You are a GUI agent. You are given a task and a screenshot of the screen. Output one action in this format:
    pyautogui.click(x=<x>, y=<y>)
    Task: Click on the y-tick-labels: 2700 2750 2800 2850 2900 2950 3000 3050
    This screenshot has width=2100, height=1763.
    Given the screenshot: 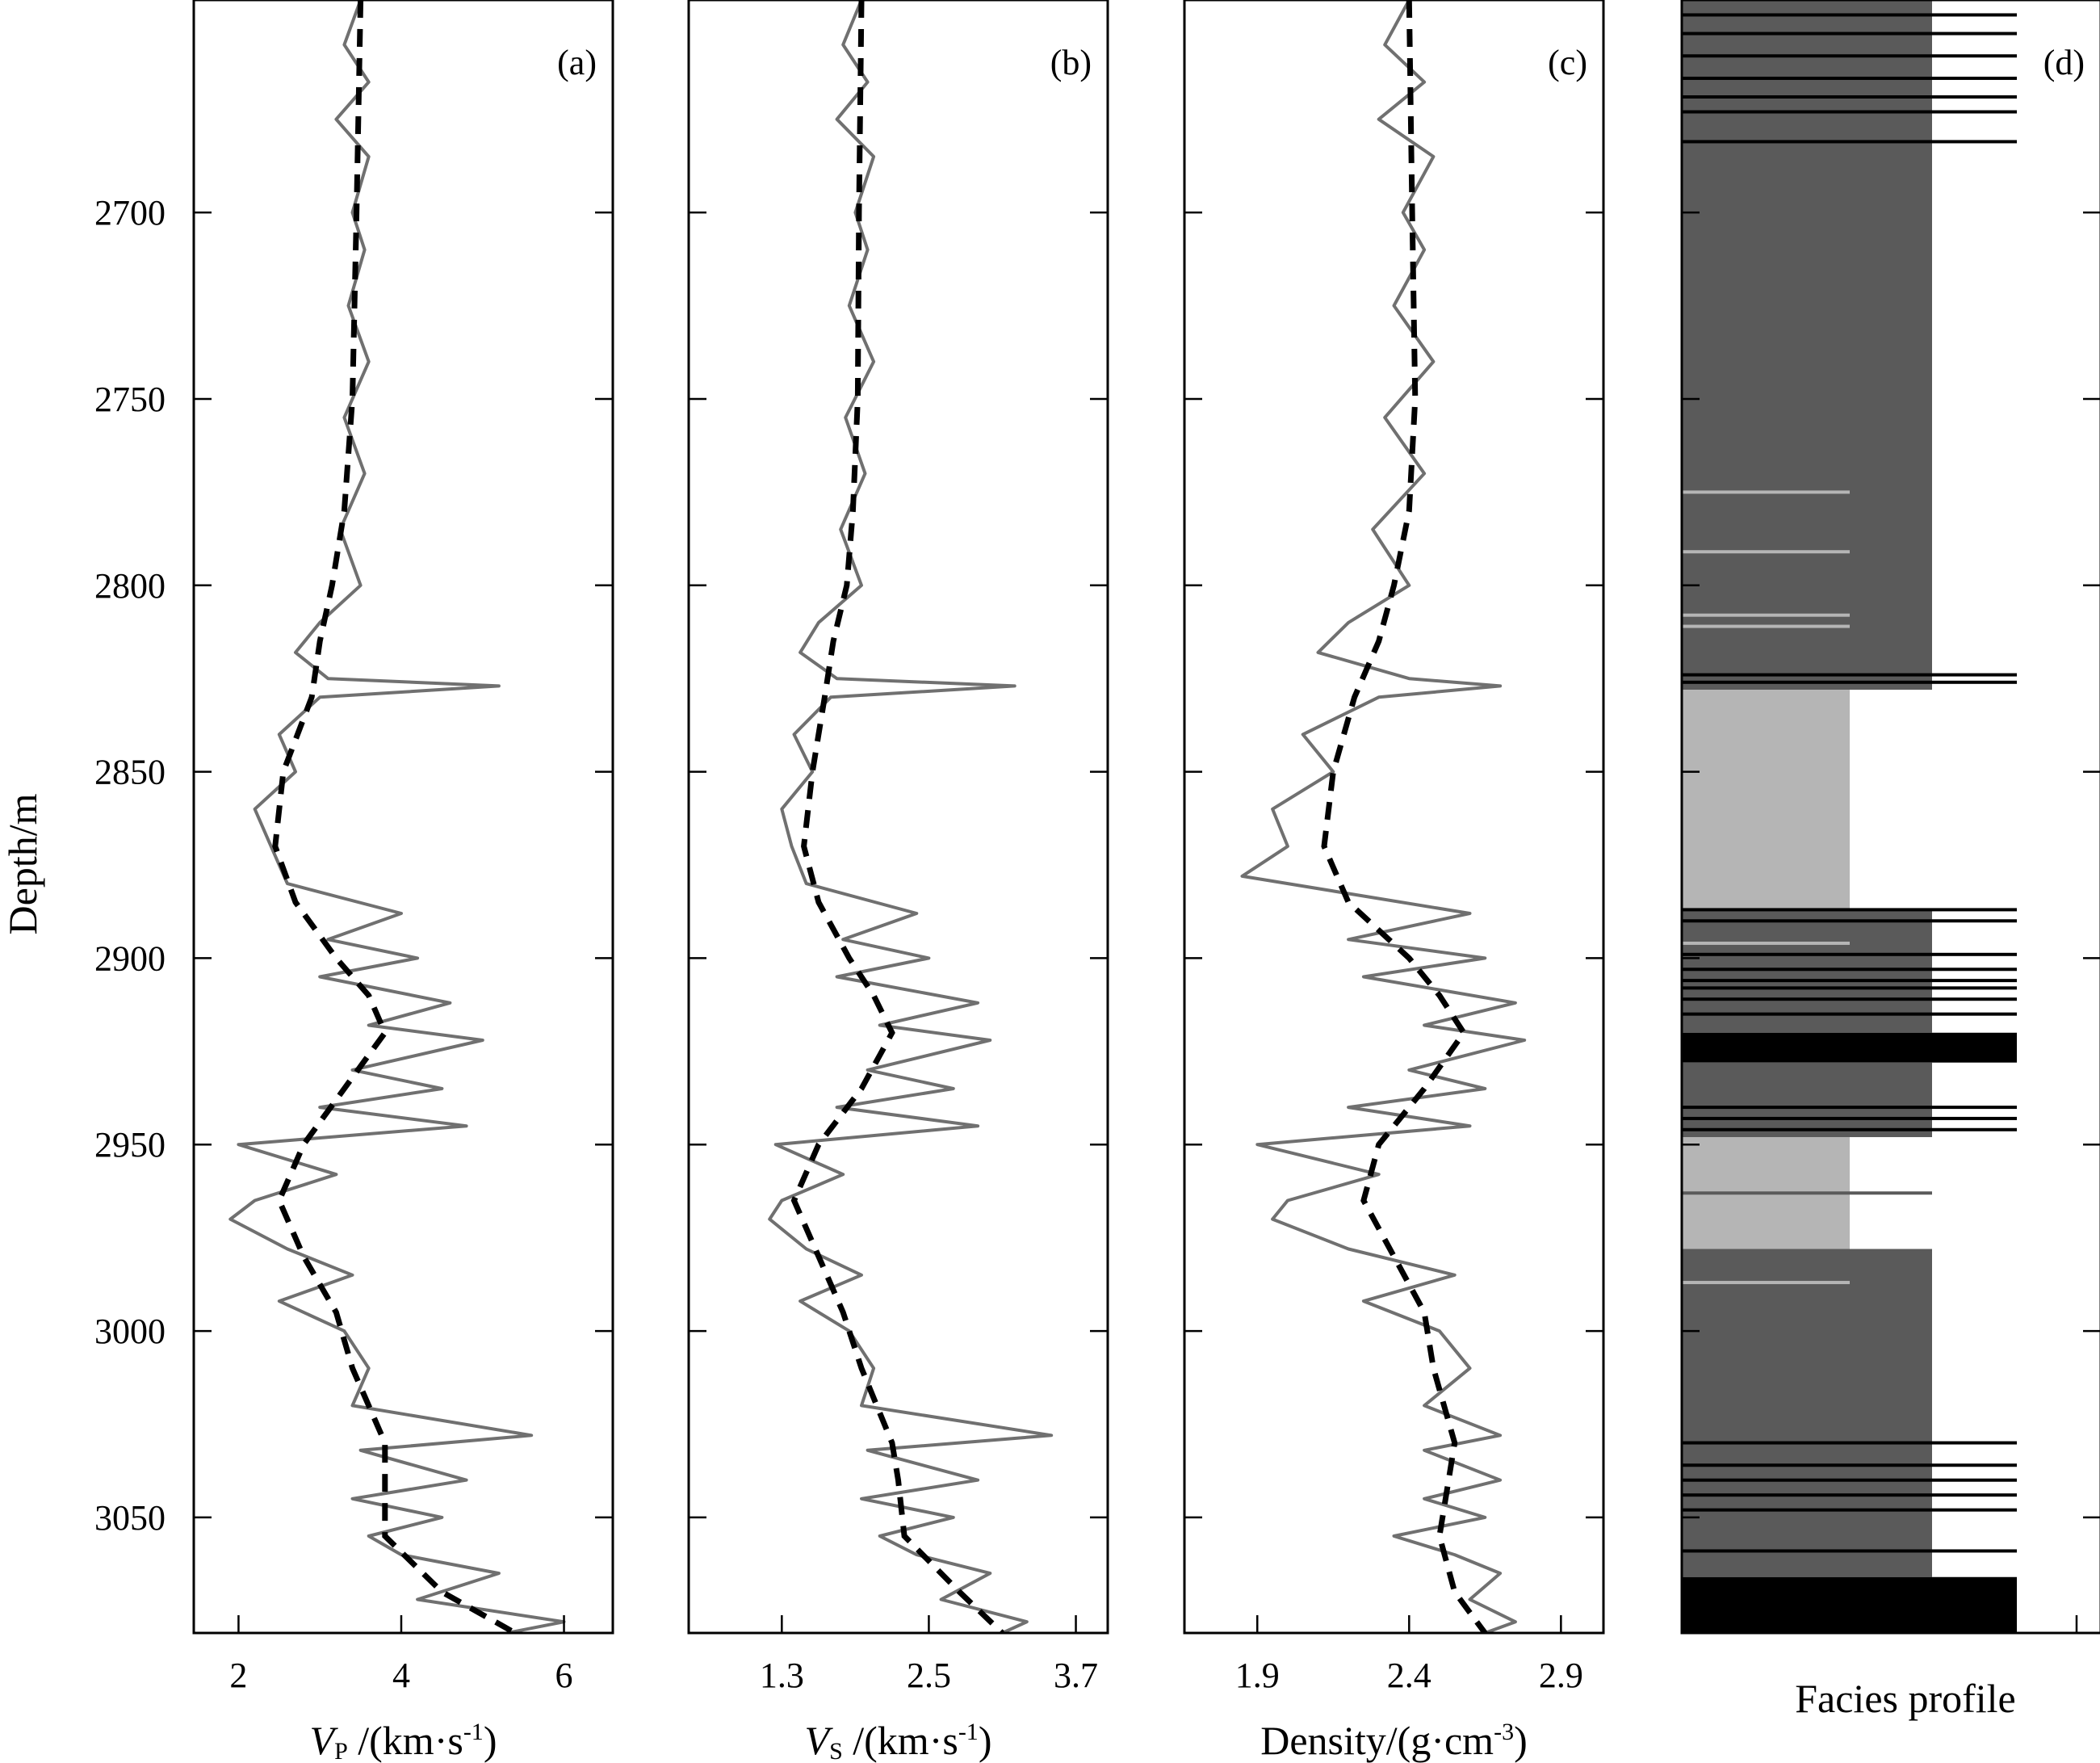 What is the action you would take?
    pyautogui.click(x=130, y=866)
    